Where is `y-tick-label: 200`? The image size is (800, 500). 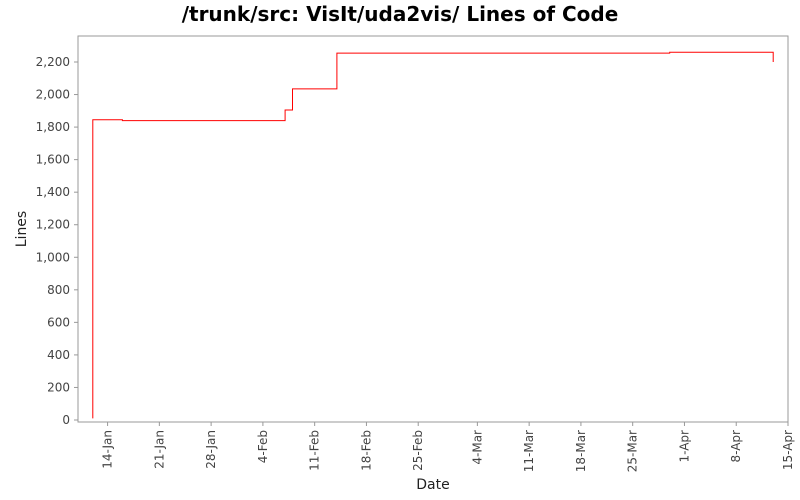 y-tick-label: 200 is located at coordinates (58, 387).